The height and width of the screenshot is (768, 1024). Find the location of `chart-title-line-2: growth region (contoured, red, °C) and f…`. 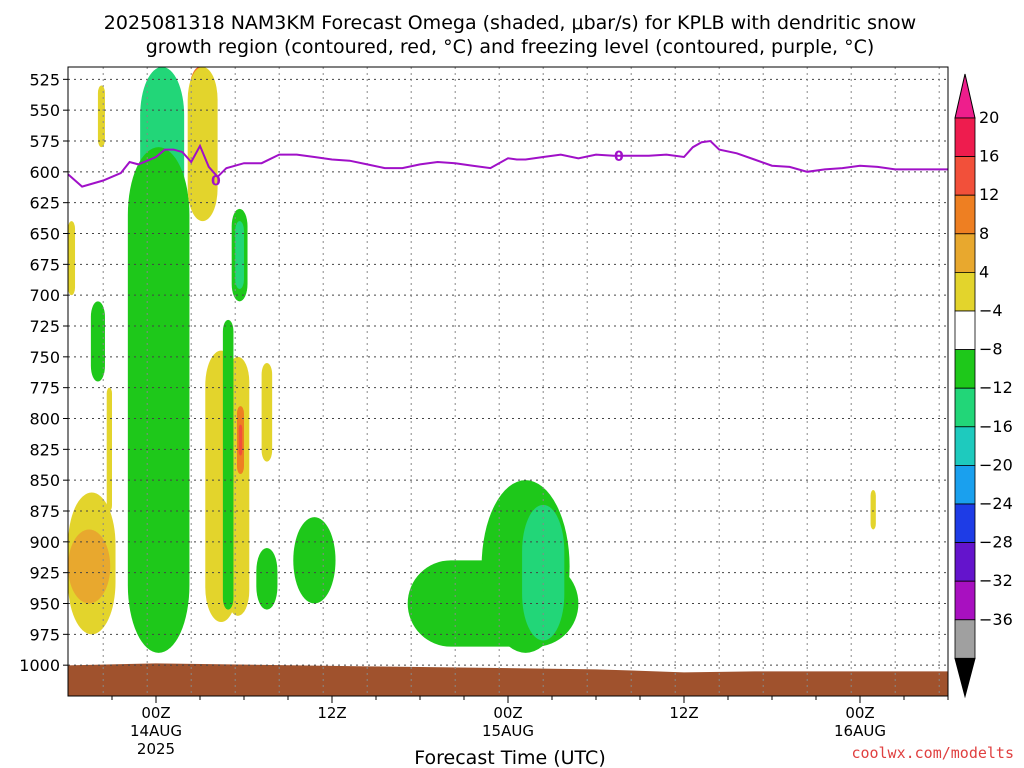

chart-title-line-2: growth region (contoured, red, °C) and f… is located at coordinates (510, 47).